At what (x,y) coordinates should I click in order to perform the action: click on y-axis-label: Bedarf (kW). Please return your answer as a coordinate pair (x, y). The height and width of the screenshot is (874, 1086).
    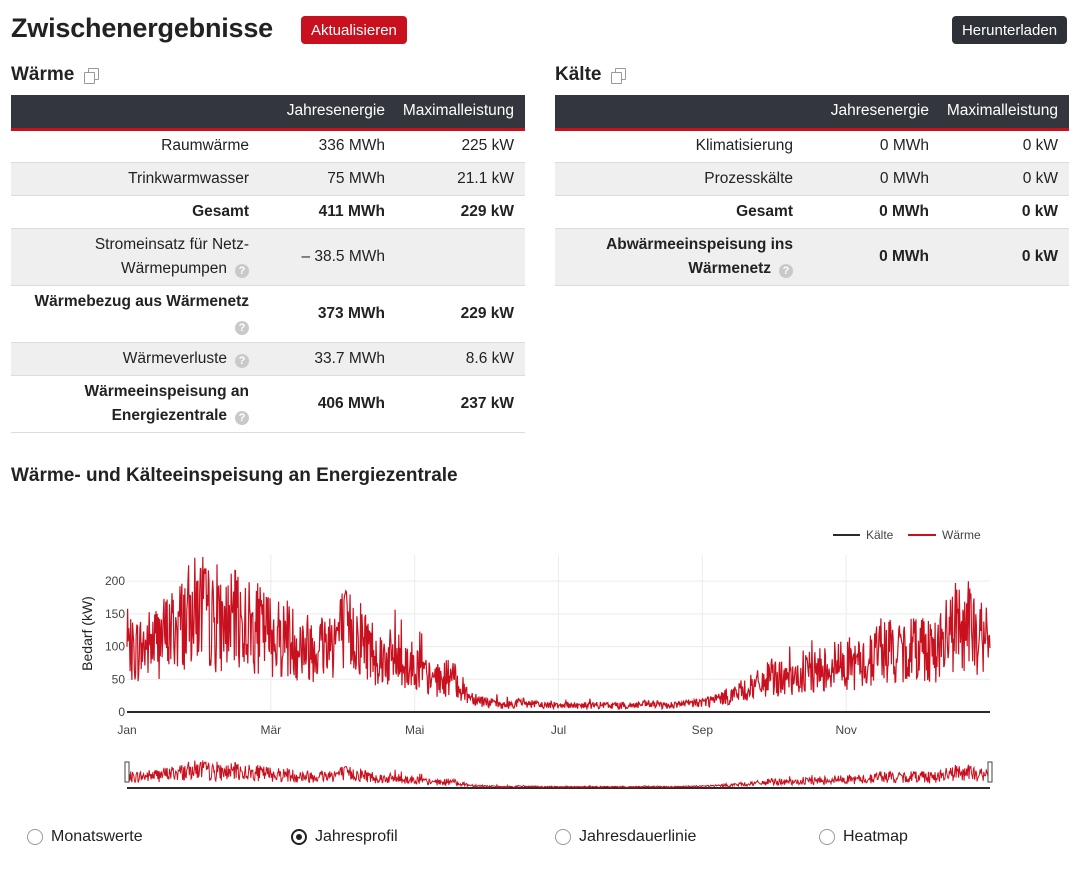
    Looking at the image, I should click on (87, 633).